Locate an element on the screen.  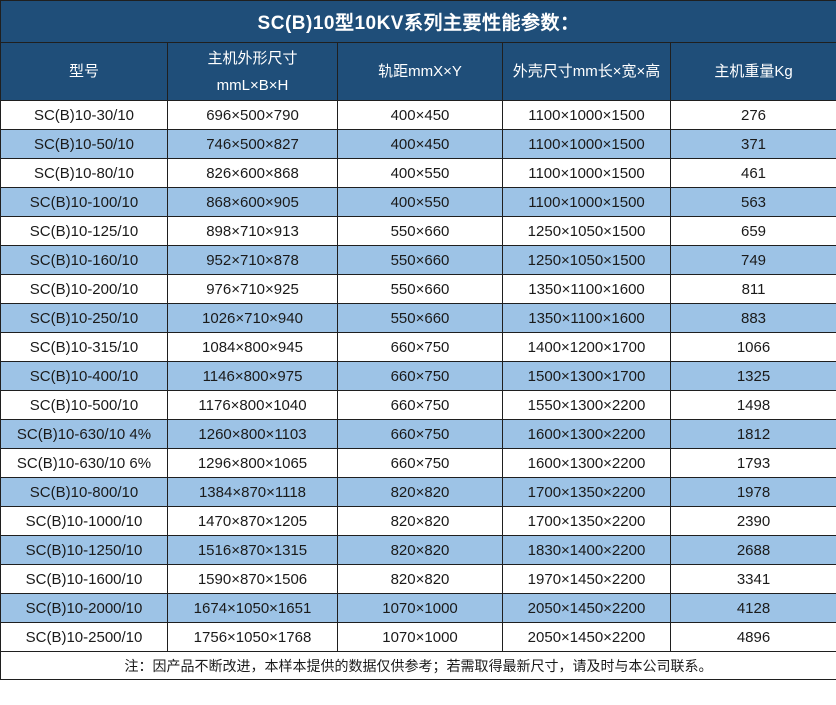
table-cell: SC(B)10-1600/10 is located at coordinates (84, 579).